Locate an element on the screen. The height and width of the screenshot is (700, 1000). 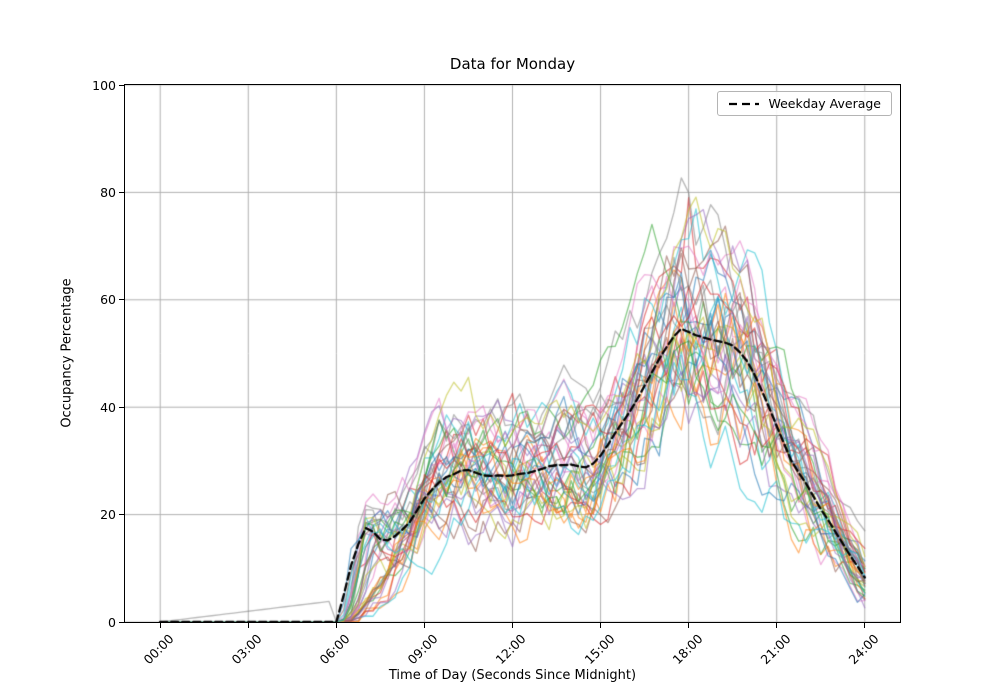
legend: Weekday Average is located at coordinates (804, 103).